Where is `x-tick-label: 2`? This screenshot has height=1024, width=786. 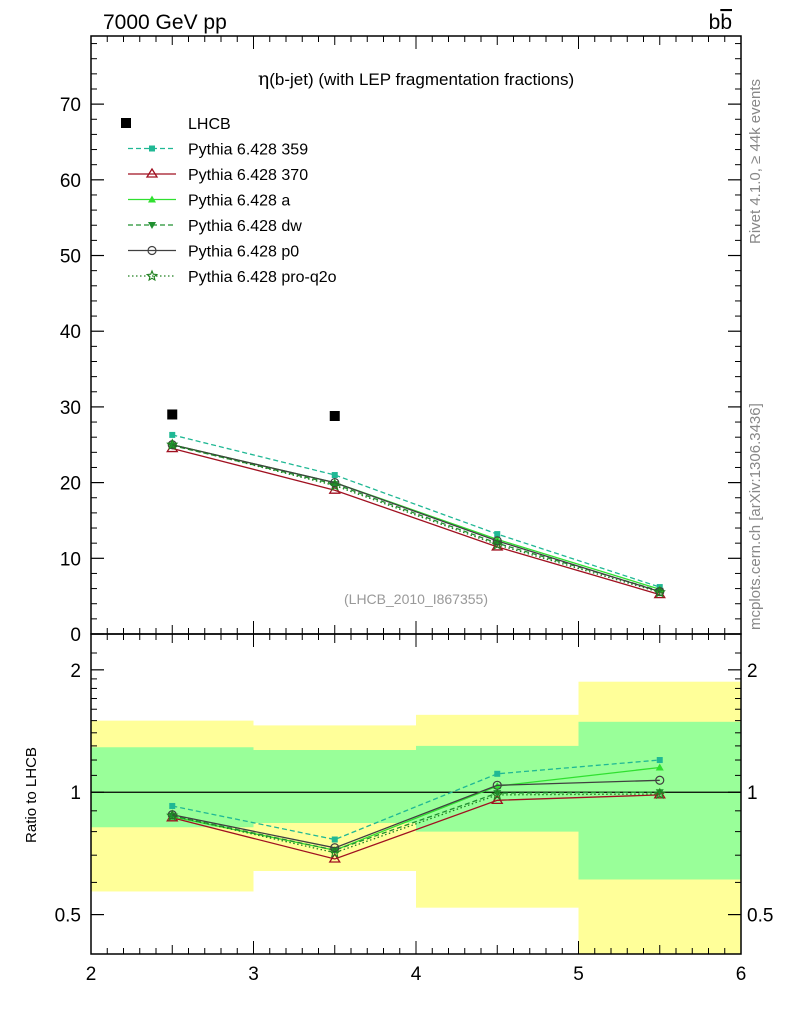 x-tick-label: 2 is located at coordinates (91, 974).